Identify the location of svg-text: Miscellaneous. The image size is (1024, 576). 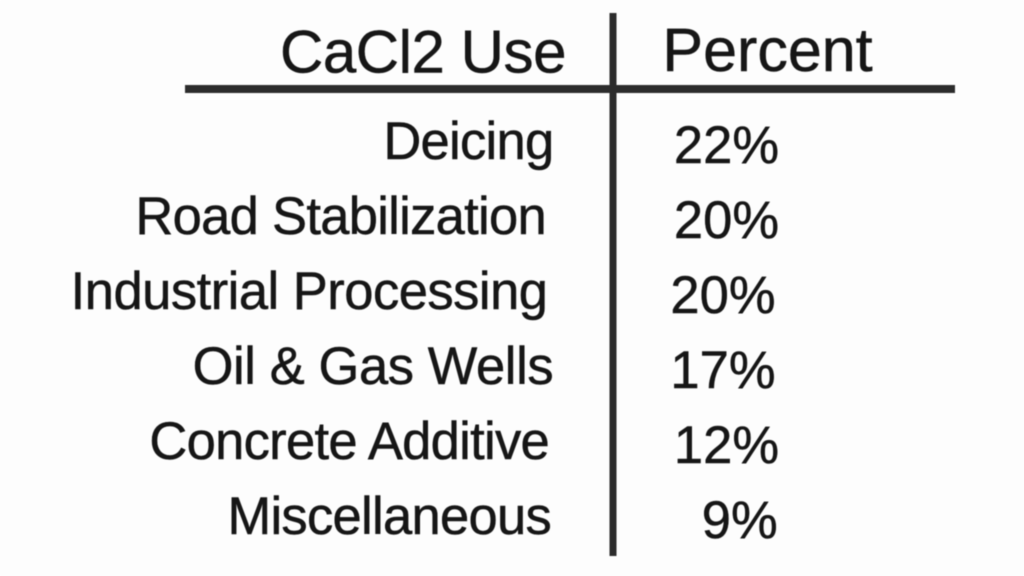
(389, 516).